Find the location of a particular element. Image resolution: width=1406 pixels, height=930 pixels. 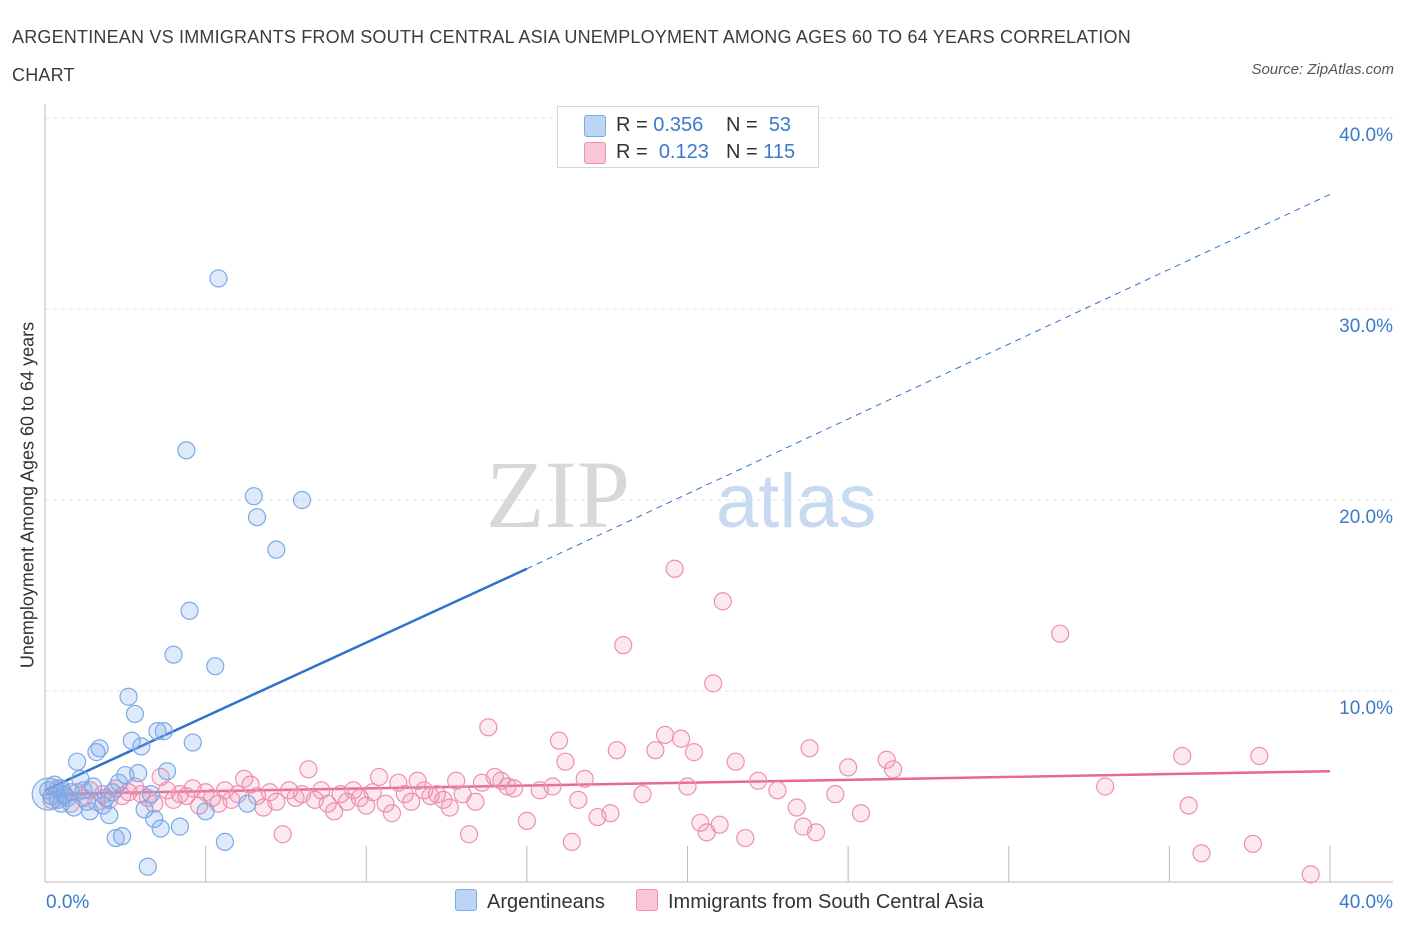

watermark-zip: ZIP is located at coordinates (558, 494).